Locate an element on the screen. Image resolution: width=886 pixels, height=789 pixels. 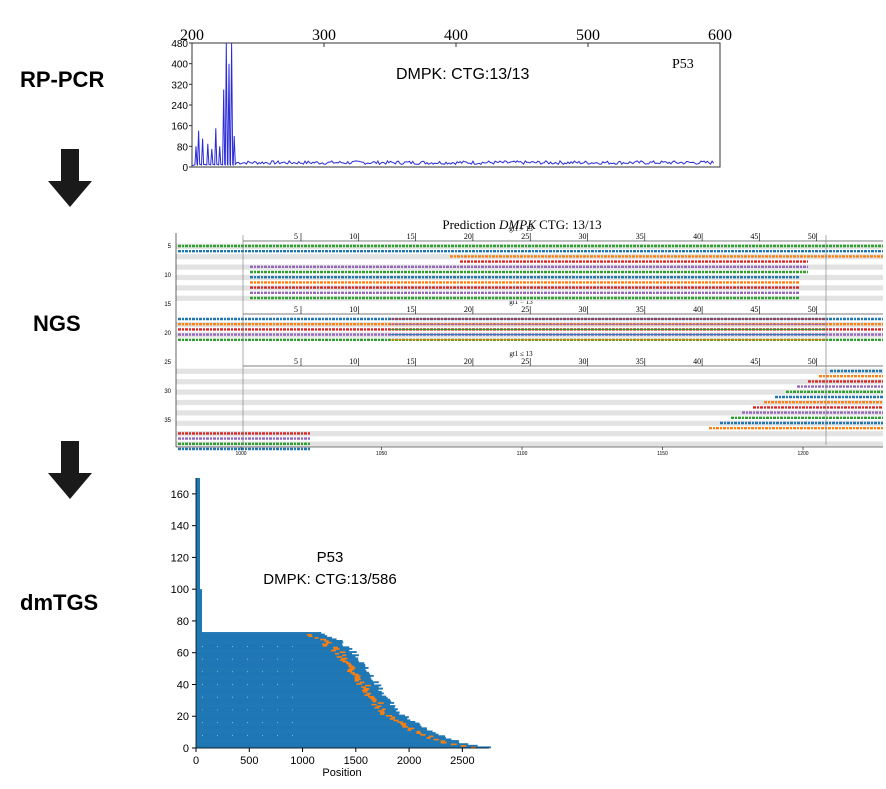
signal-trace is located at coordinates (453, 104).